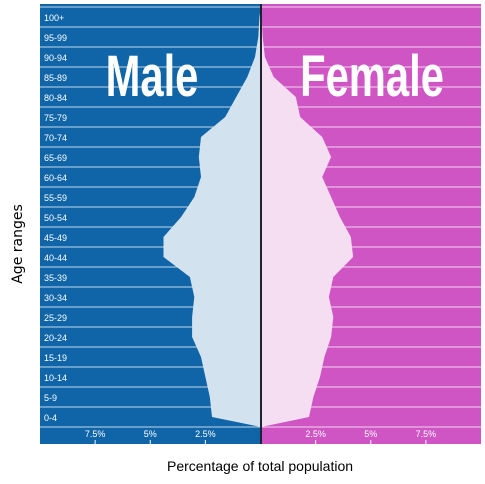 The image size is (485, 484). I want to click on age-range-label: 85-89, so click(55, 78).